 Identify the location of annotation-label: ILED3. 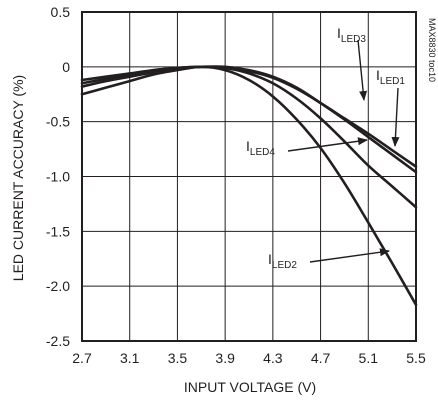
(351, 35).